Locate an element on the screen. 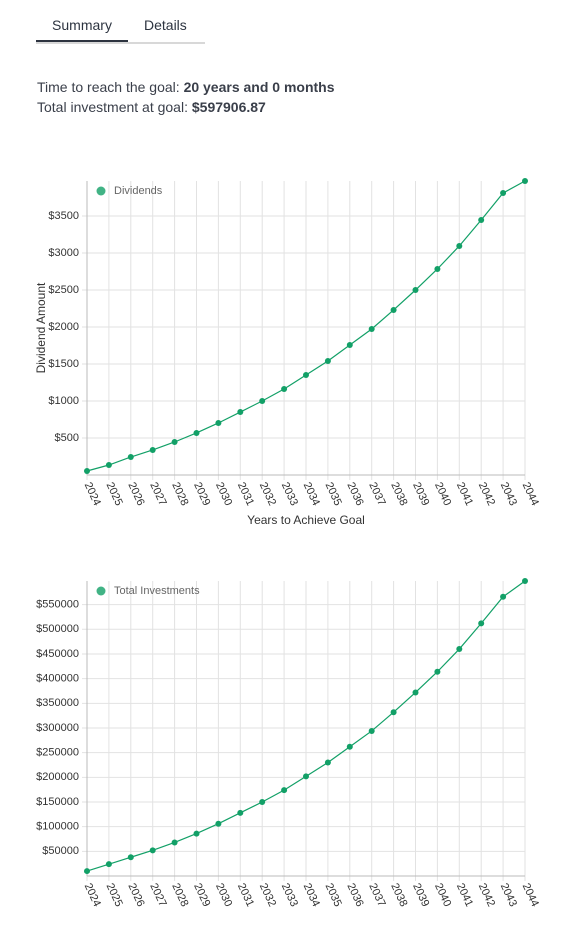 Image resolution: width=585 pixels, height=943 pixels. y-tick-label: $350000 is located at coordinates (57, 703).